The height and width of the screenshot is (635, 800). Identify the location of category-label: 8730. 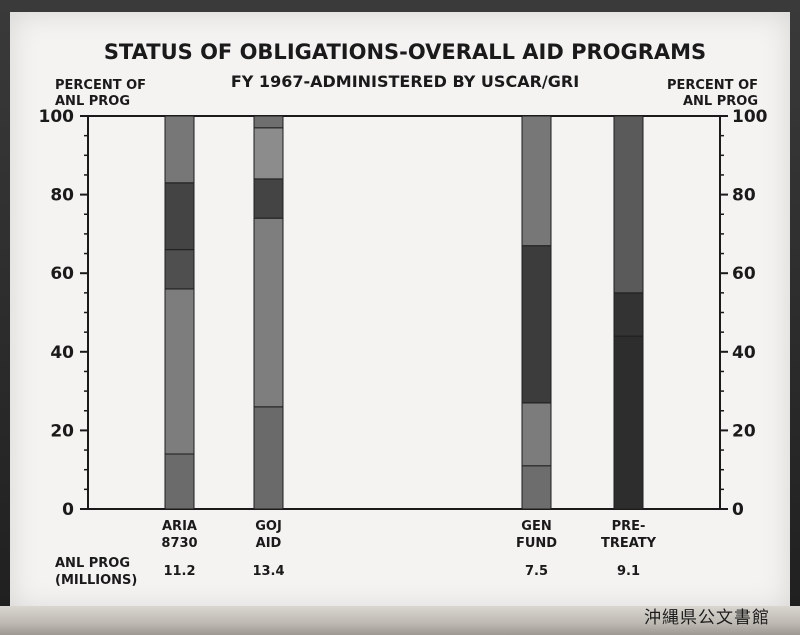
(179, 543).